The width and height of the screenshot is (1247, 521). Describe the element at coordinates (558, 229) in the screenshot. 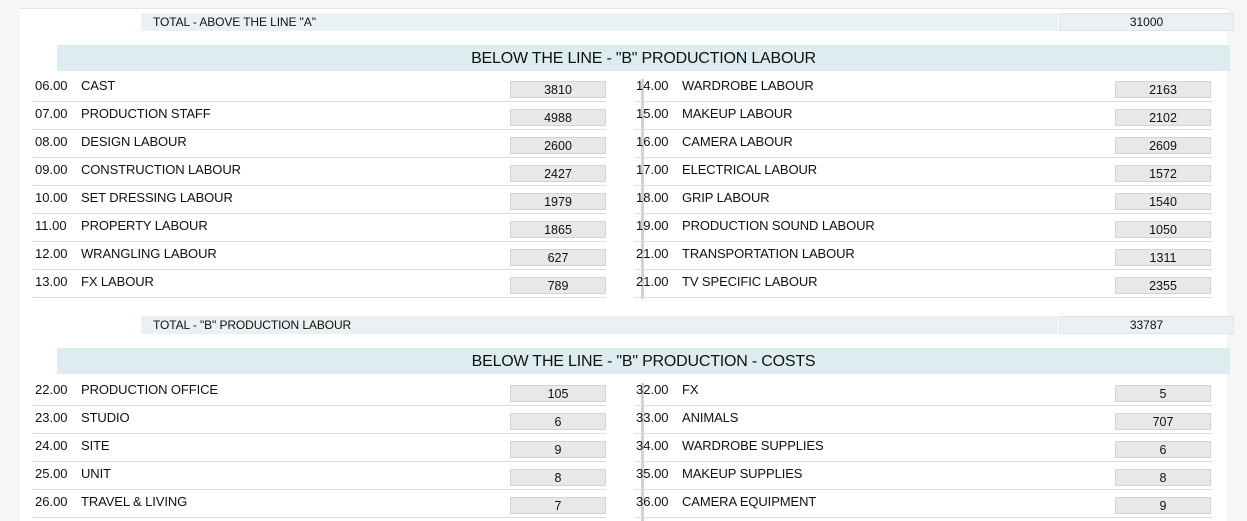

I see `line-item-value: 1865` at that location.